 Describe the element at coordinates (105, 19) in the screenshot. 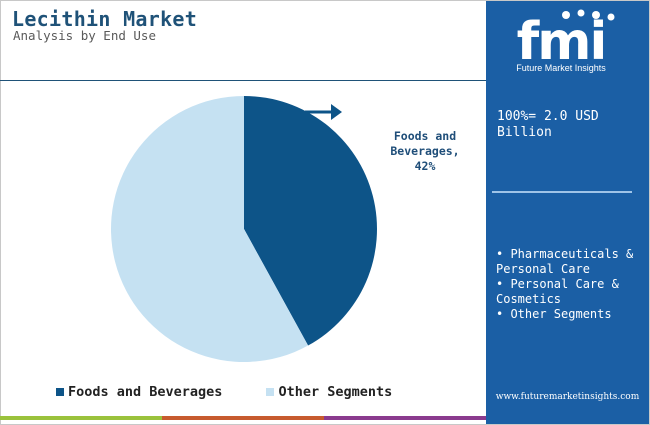

I see `chart-title: Lecithin Market` at that location.